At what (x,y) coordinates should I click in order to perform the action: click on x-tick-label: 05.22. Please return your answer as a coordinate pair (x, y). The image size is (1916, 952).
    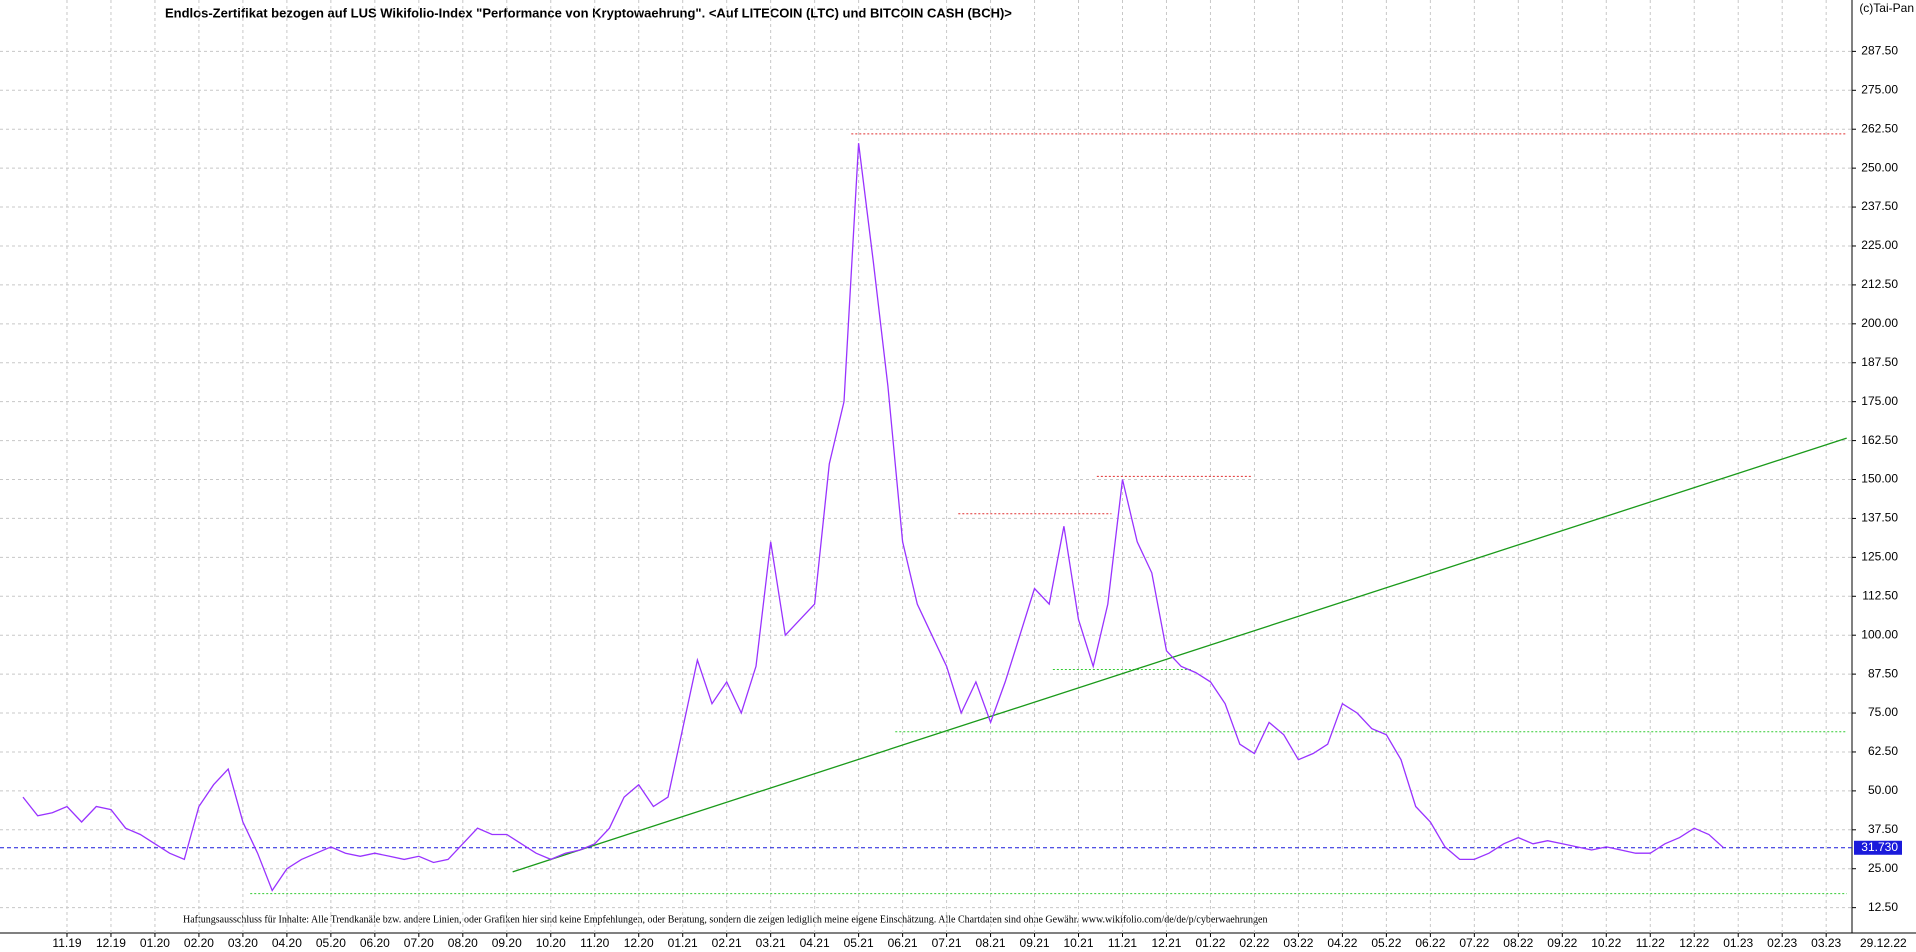
    Looking at the image, I should click on (1386, 943).